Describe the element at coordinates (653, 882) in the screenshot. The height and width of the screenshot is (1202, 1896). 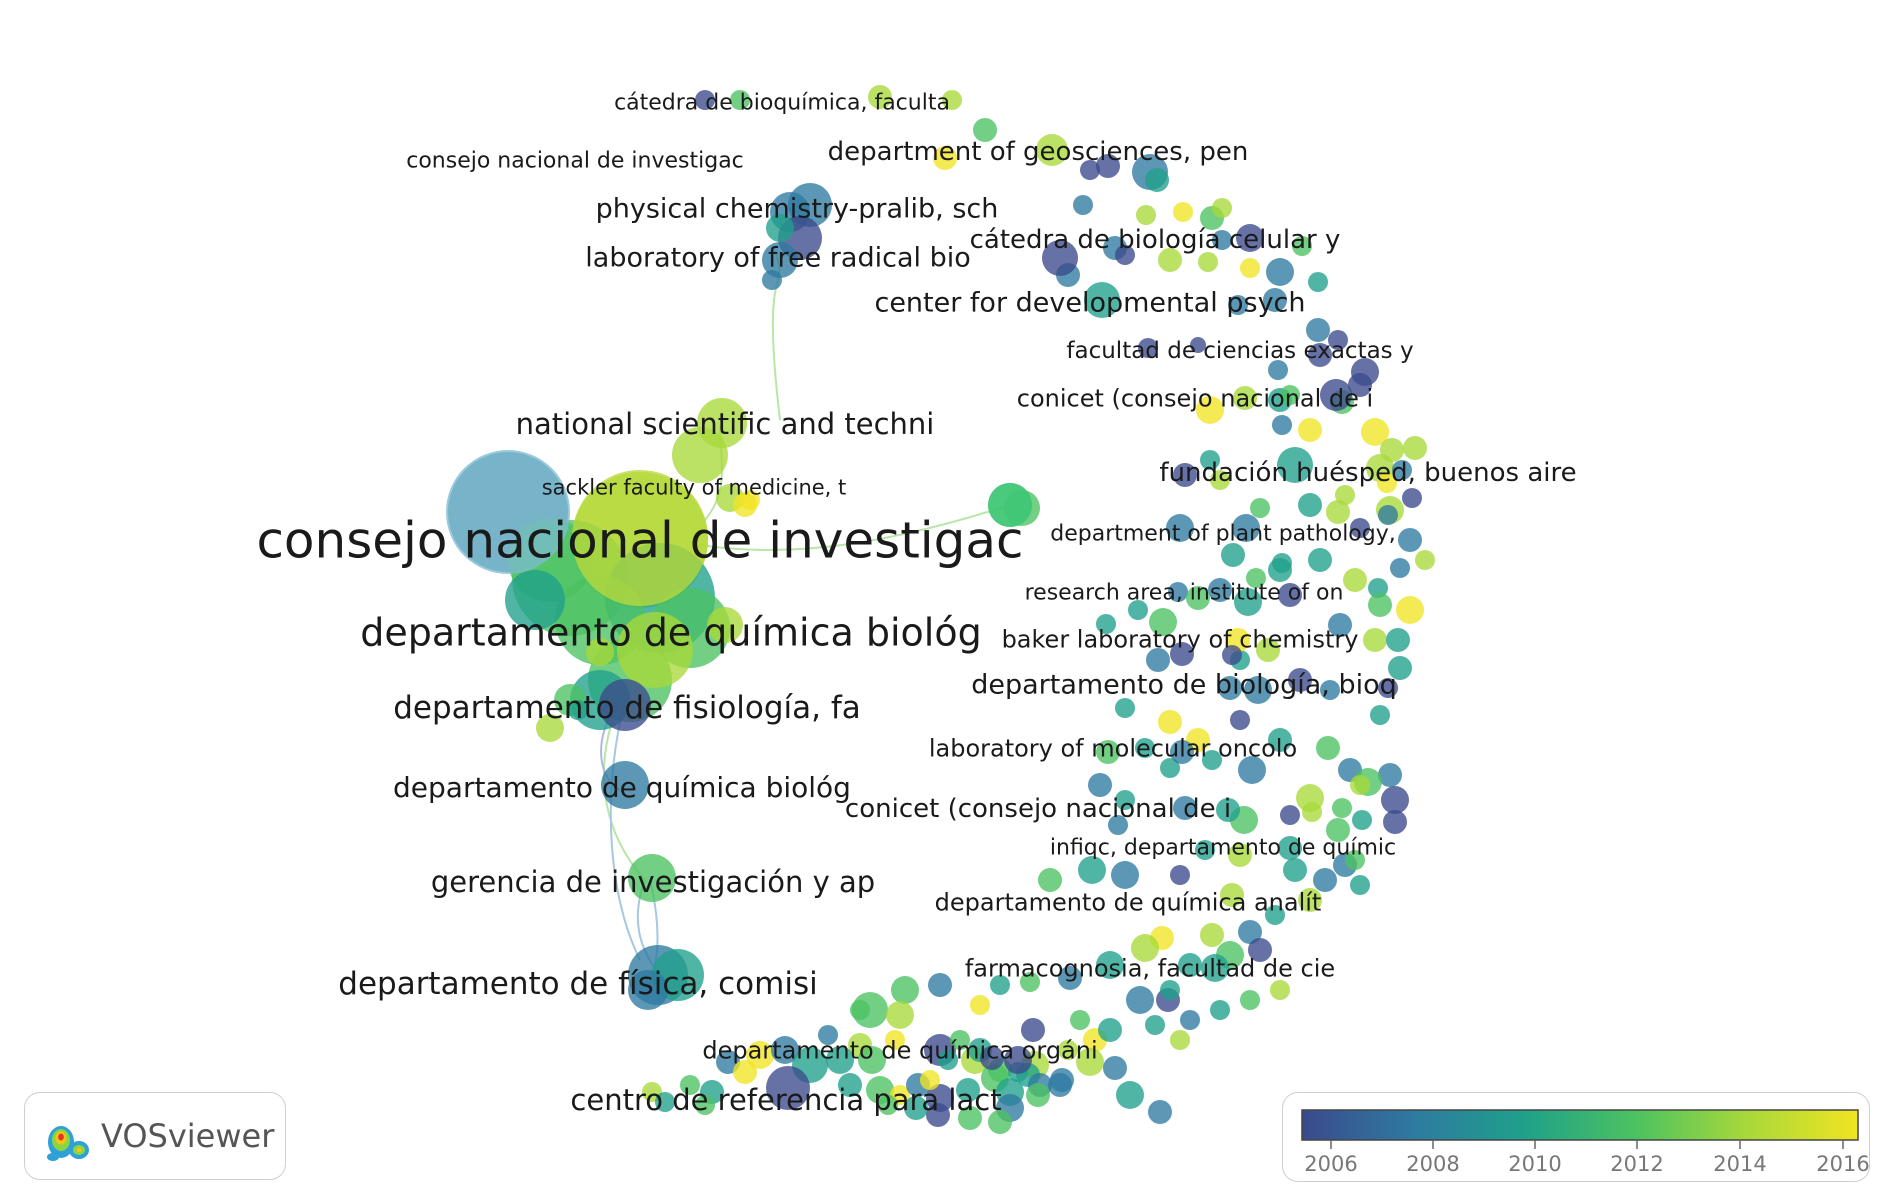
I see `node-label: gerencia de investigación y ap` at that location.